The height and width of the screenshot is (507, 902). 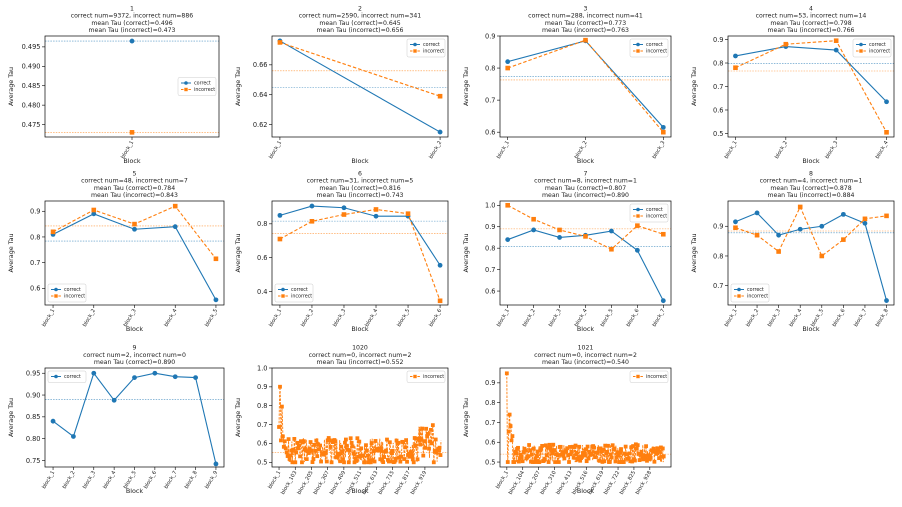 What do you see at coordinates (633, 318) in the screenshot?
I see `x-tick-label: block_6` at bounding box center [633, 318].